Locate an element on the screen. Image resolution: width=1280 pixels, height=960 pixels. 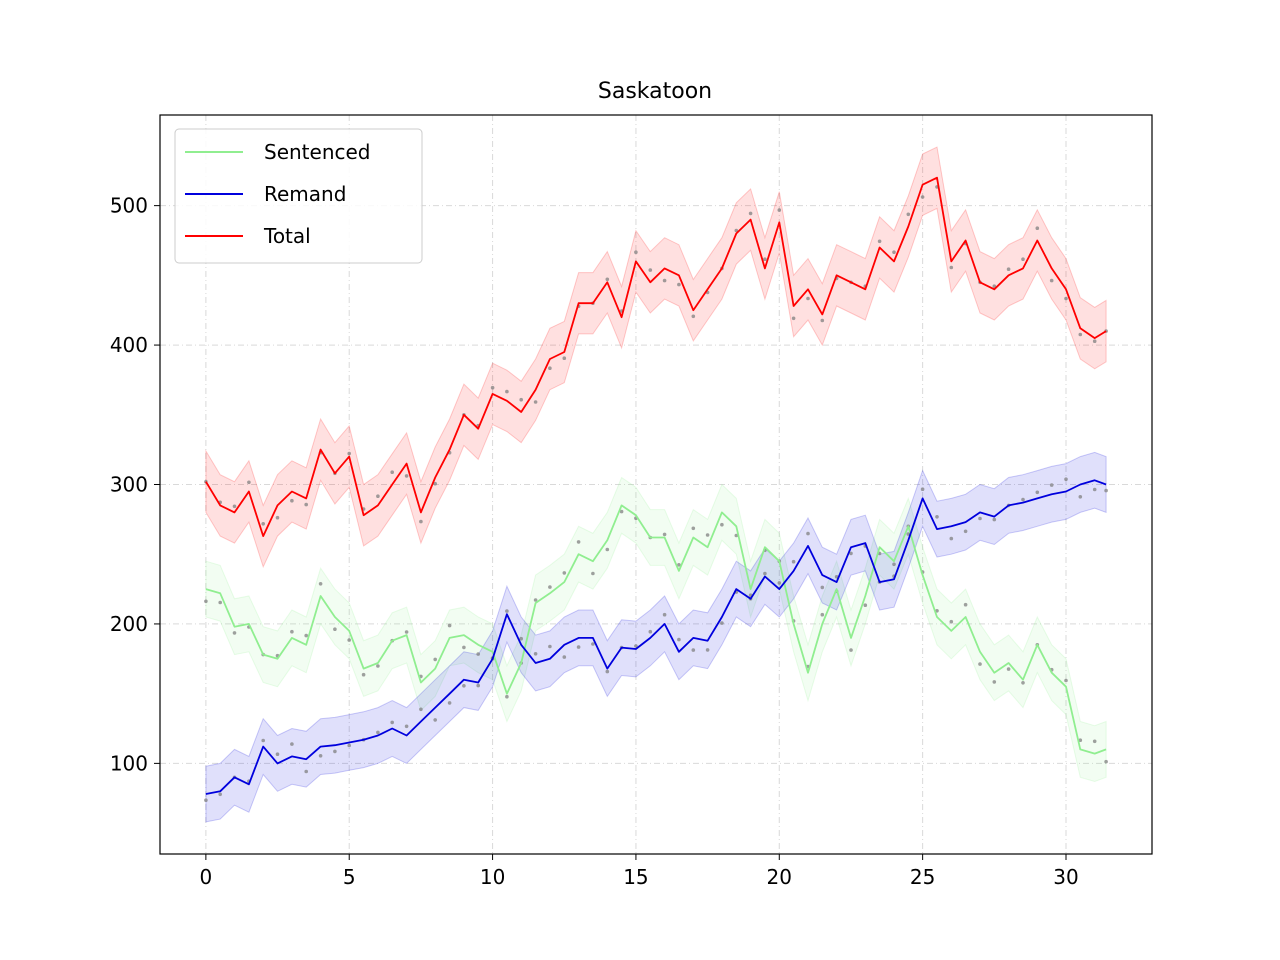
y-tick-label: 200 is located at coordinates (129, 624).